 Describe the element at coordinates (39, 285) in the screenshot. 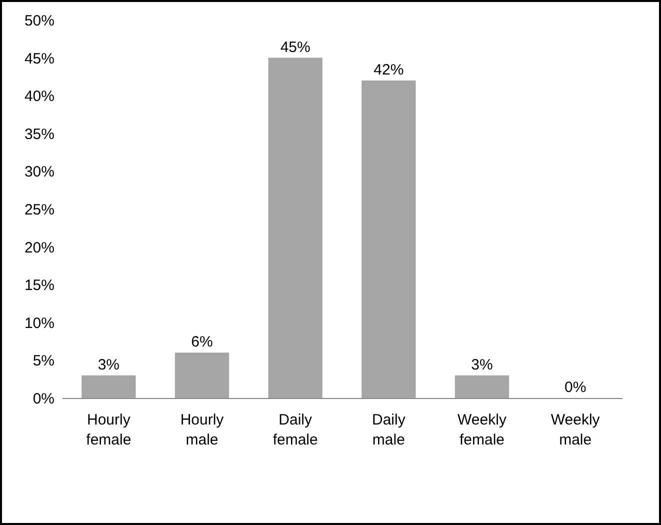

I see `y-tick-label: 15%` at that location.